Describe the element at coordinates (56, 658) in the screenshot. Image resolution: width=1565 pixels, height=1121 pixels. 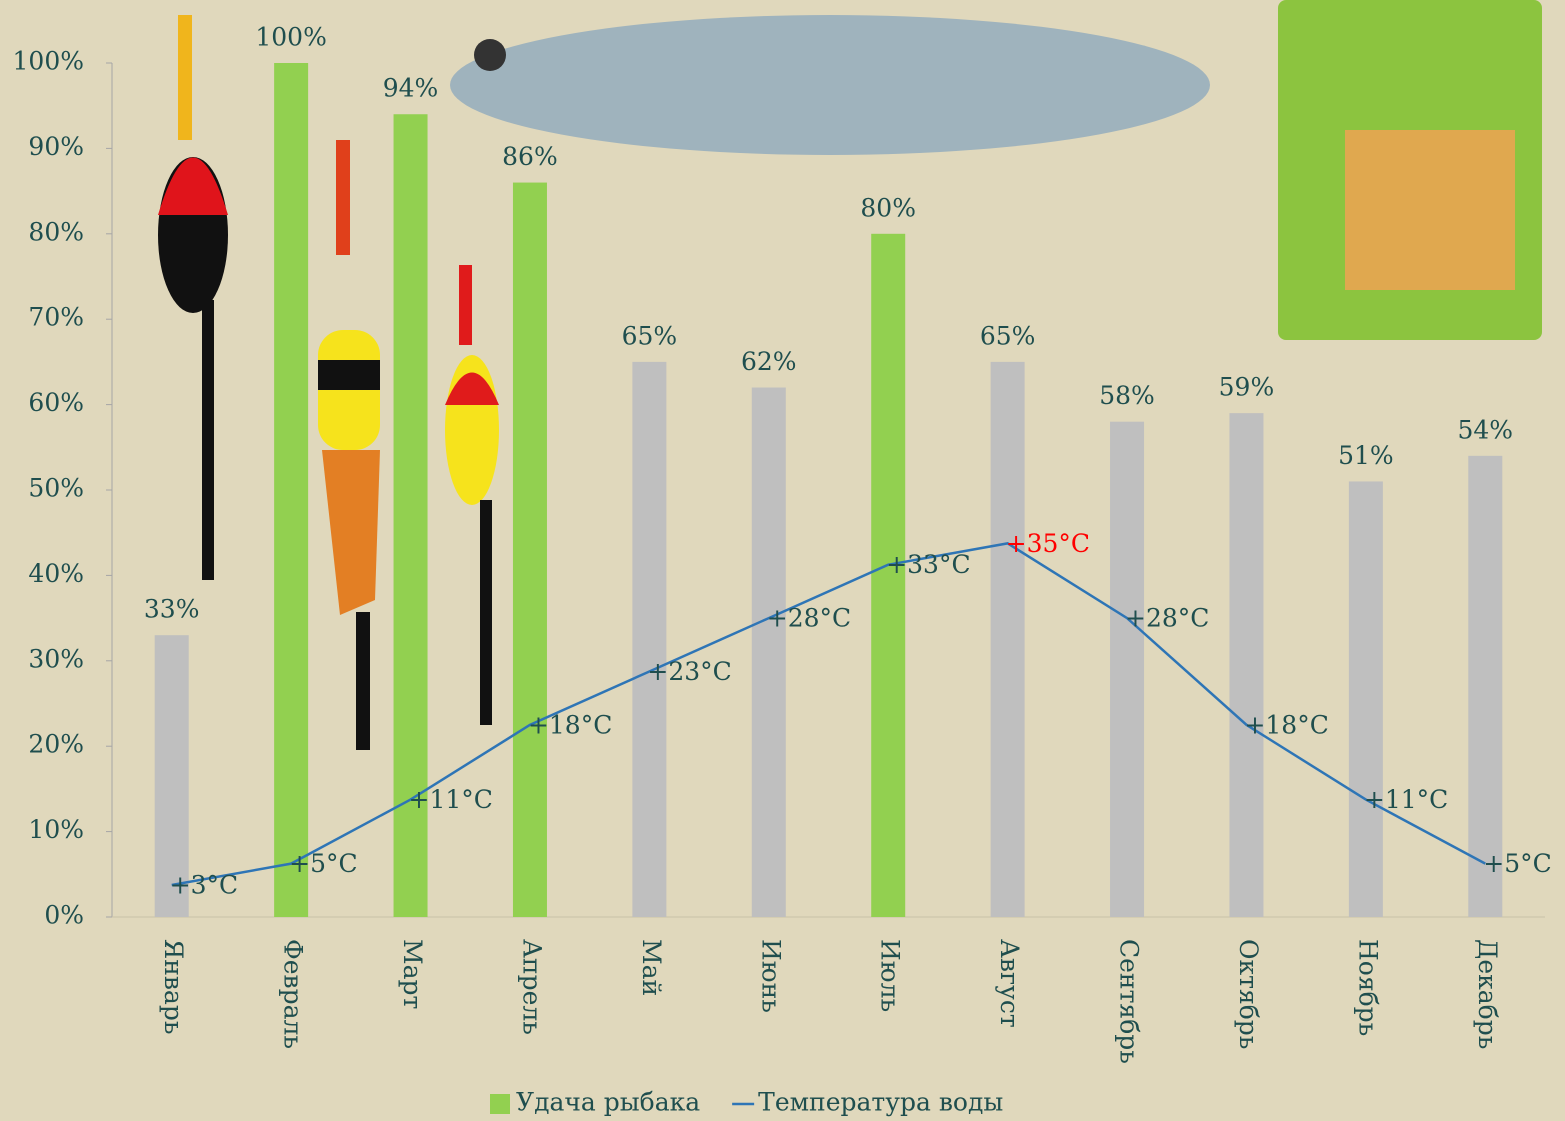
I see `y-tick-label: 30%` at that location.